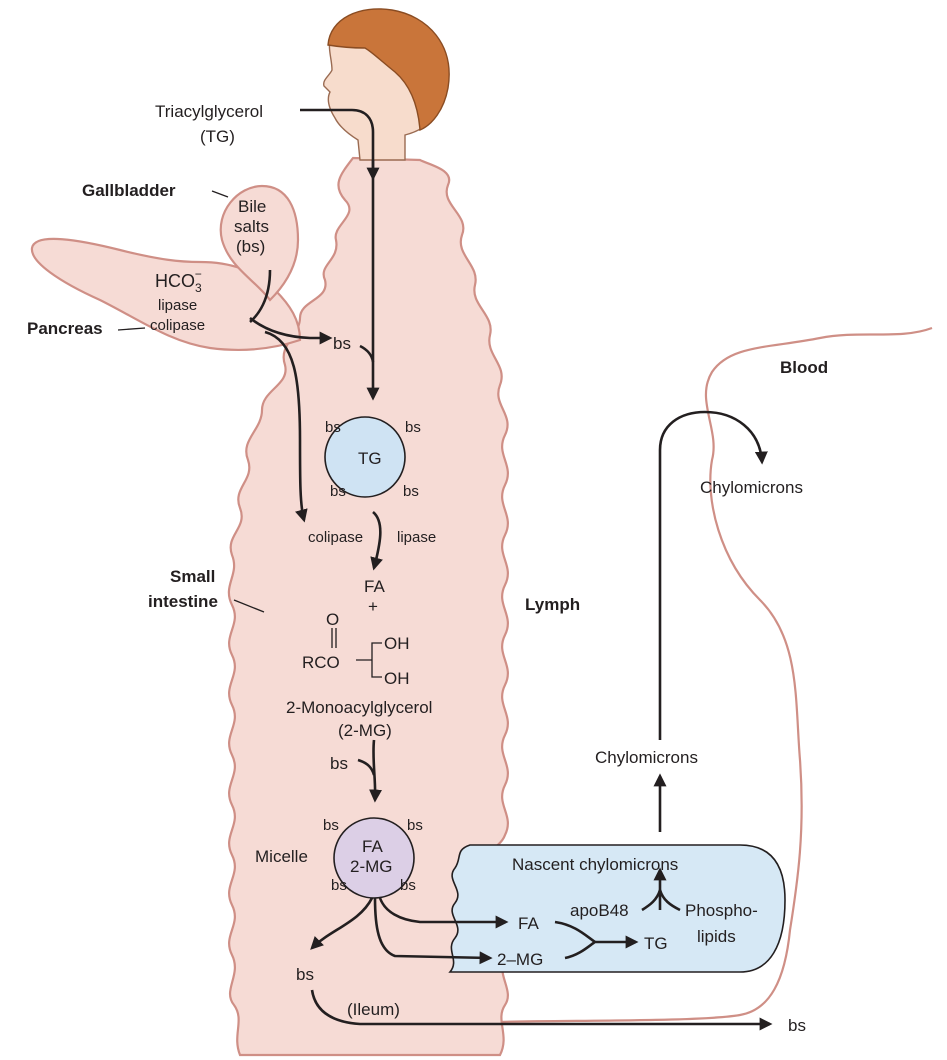 The width and height of the screenshot is (947, 1060). What do you see at coordinates (416, 537) in the screenshot?
I see `lipase-label-2: lipase` at bounding box center [416, 537].